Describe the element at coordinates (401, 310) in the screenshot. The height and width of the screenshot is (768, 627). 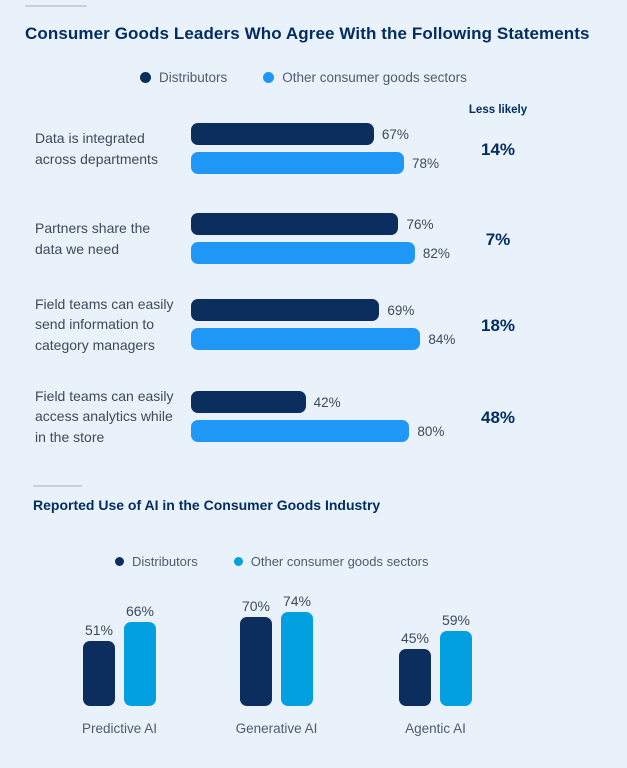
I see `bar-value-distributors: 69%` at that location.